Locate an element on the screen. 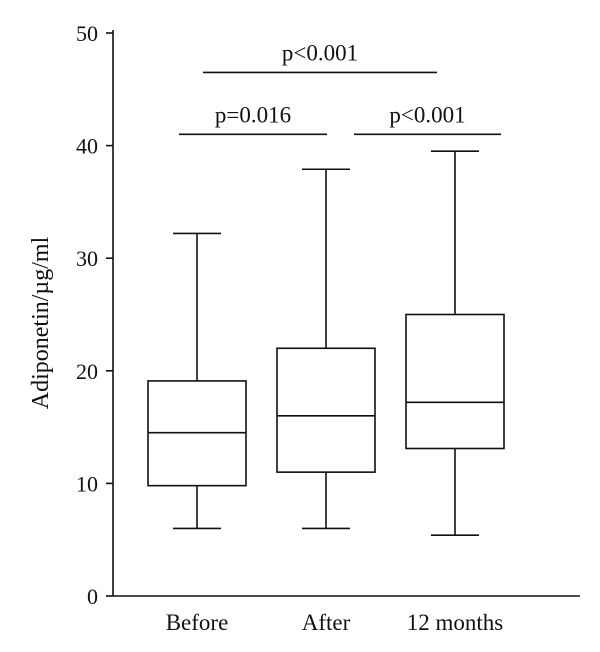 Image resolution: width=600 pixels, height=652 pixels. box-before is located at coordinates (197, 381).